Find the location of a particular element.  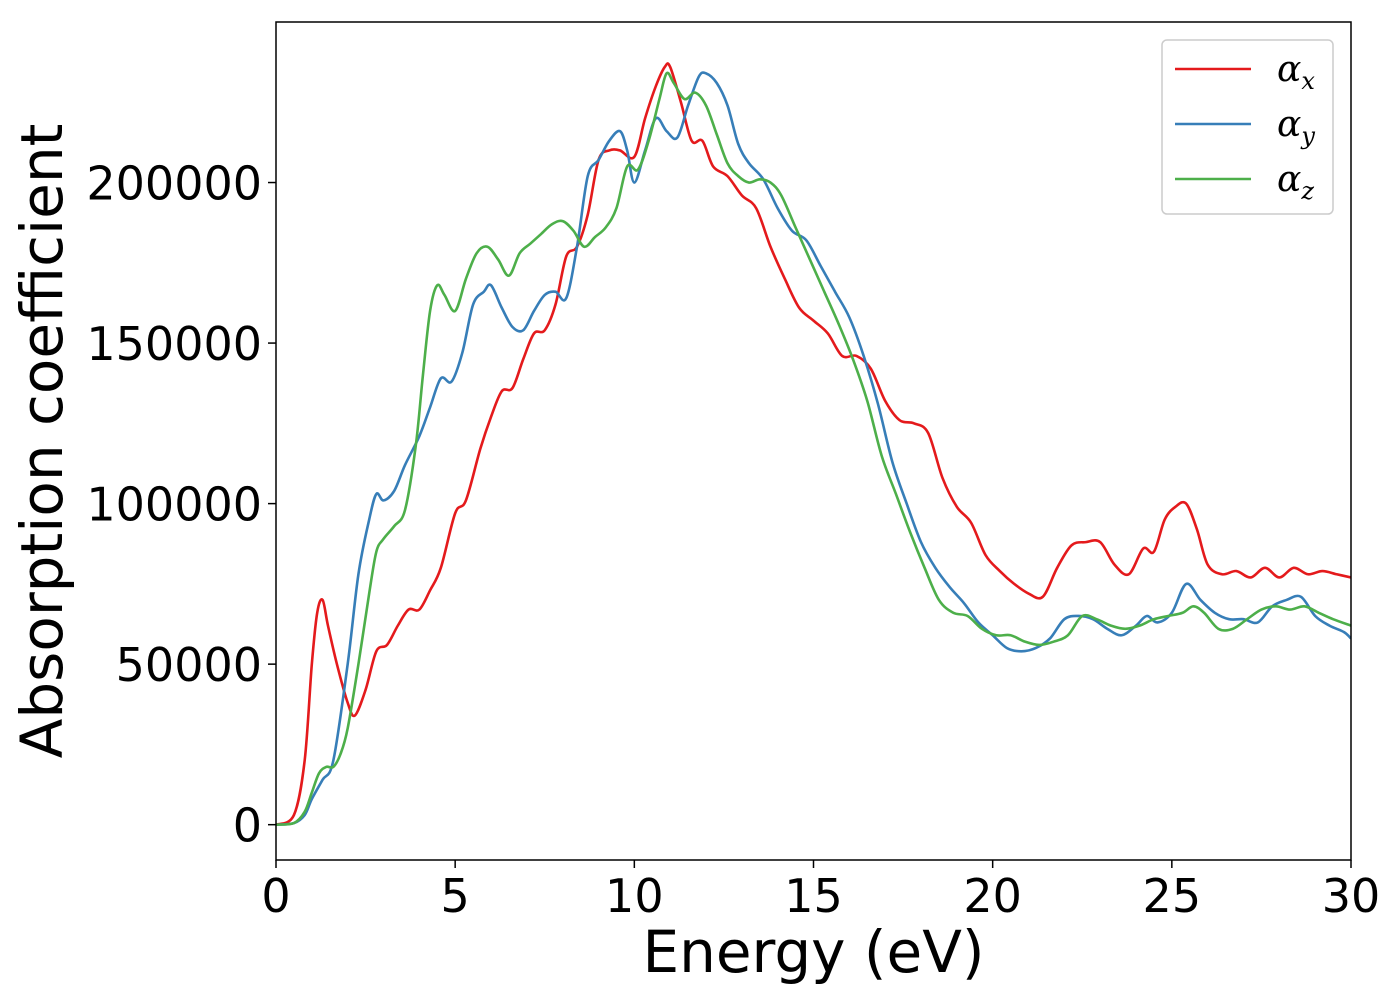

x-tick-label: 15 is located at coordinates (813, 896).